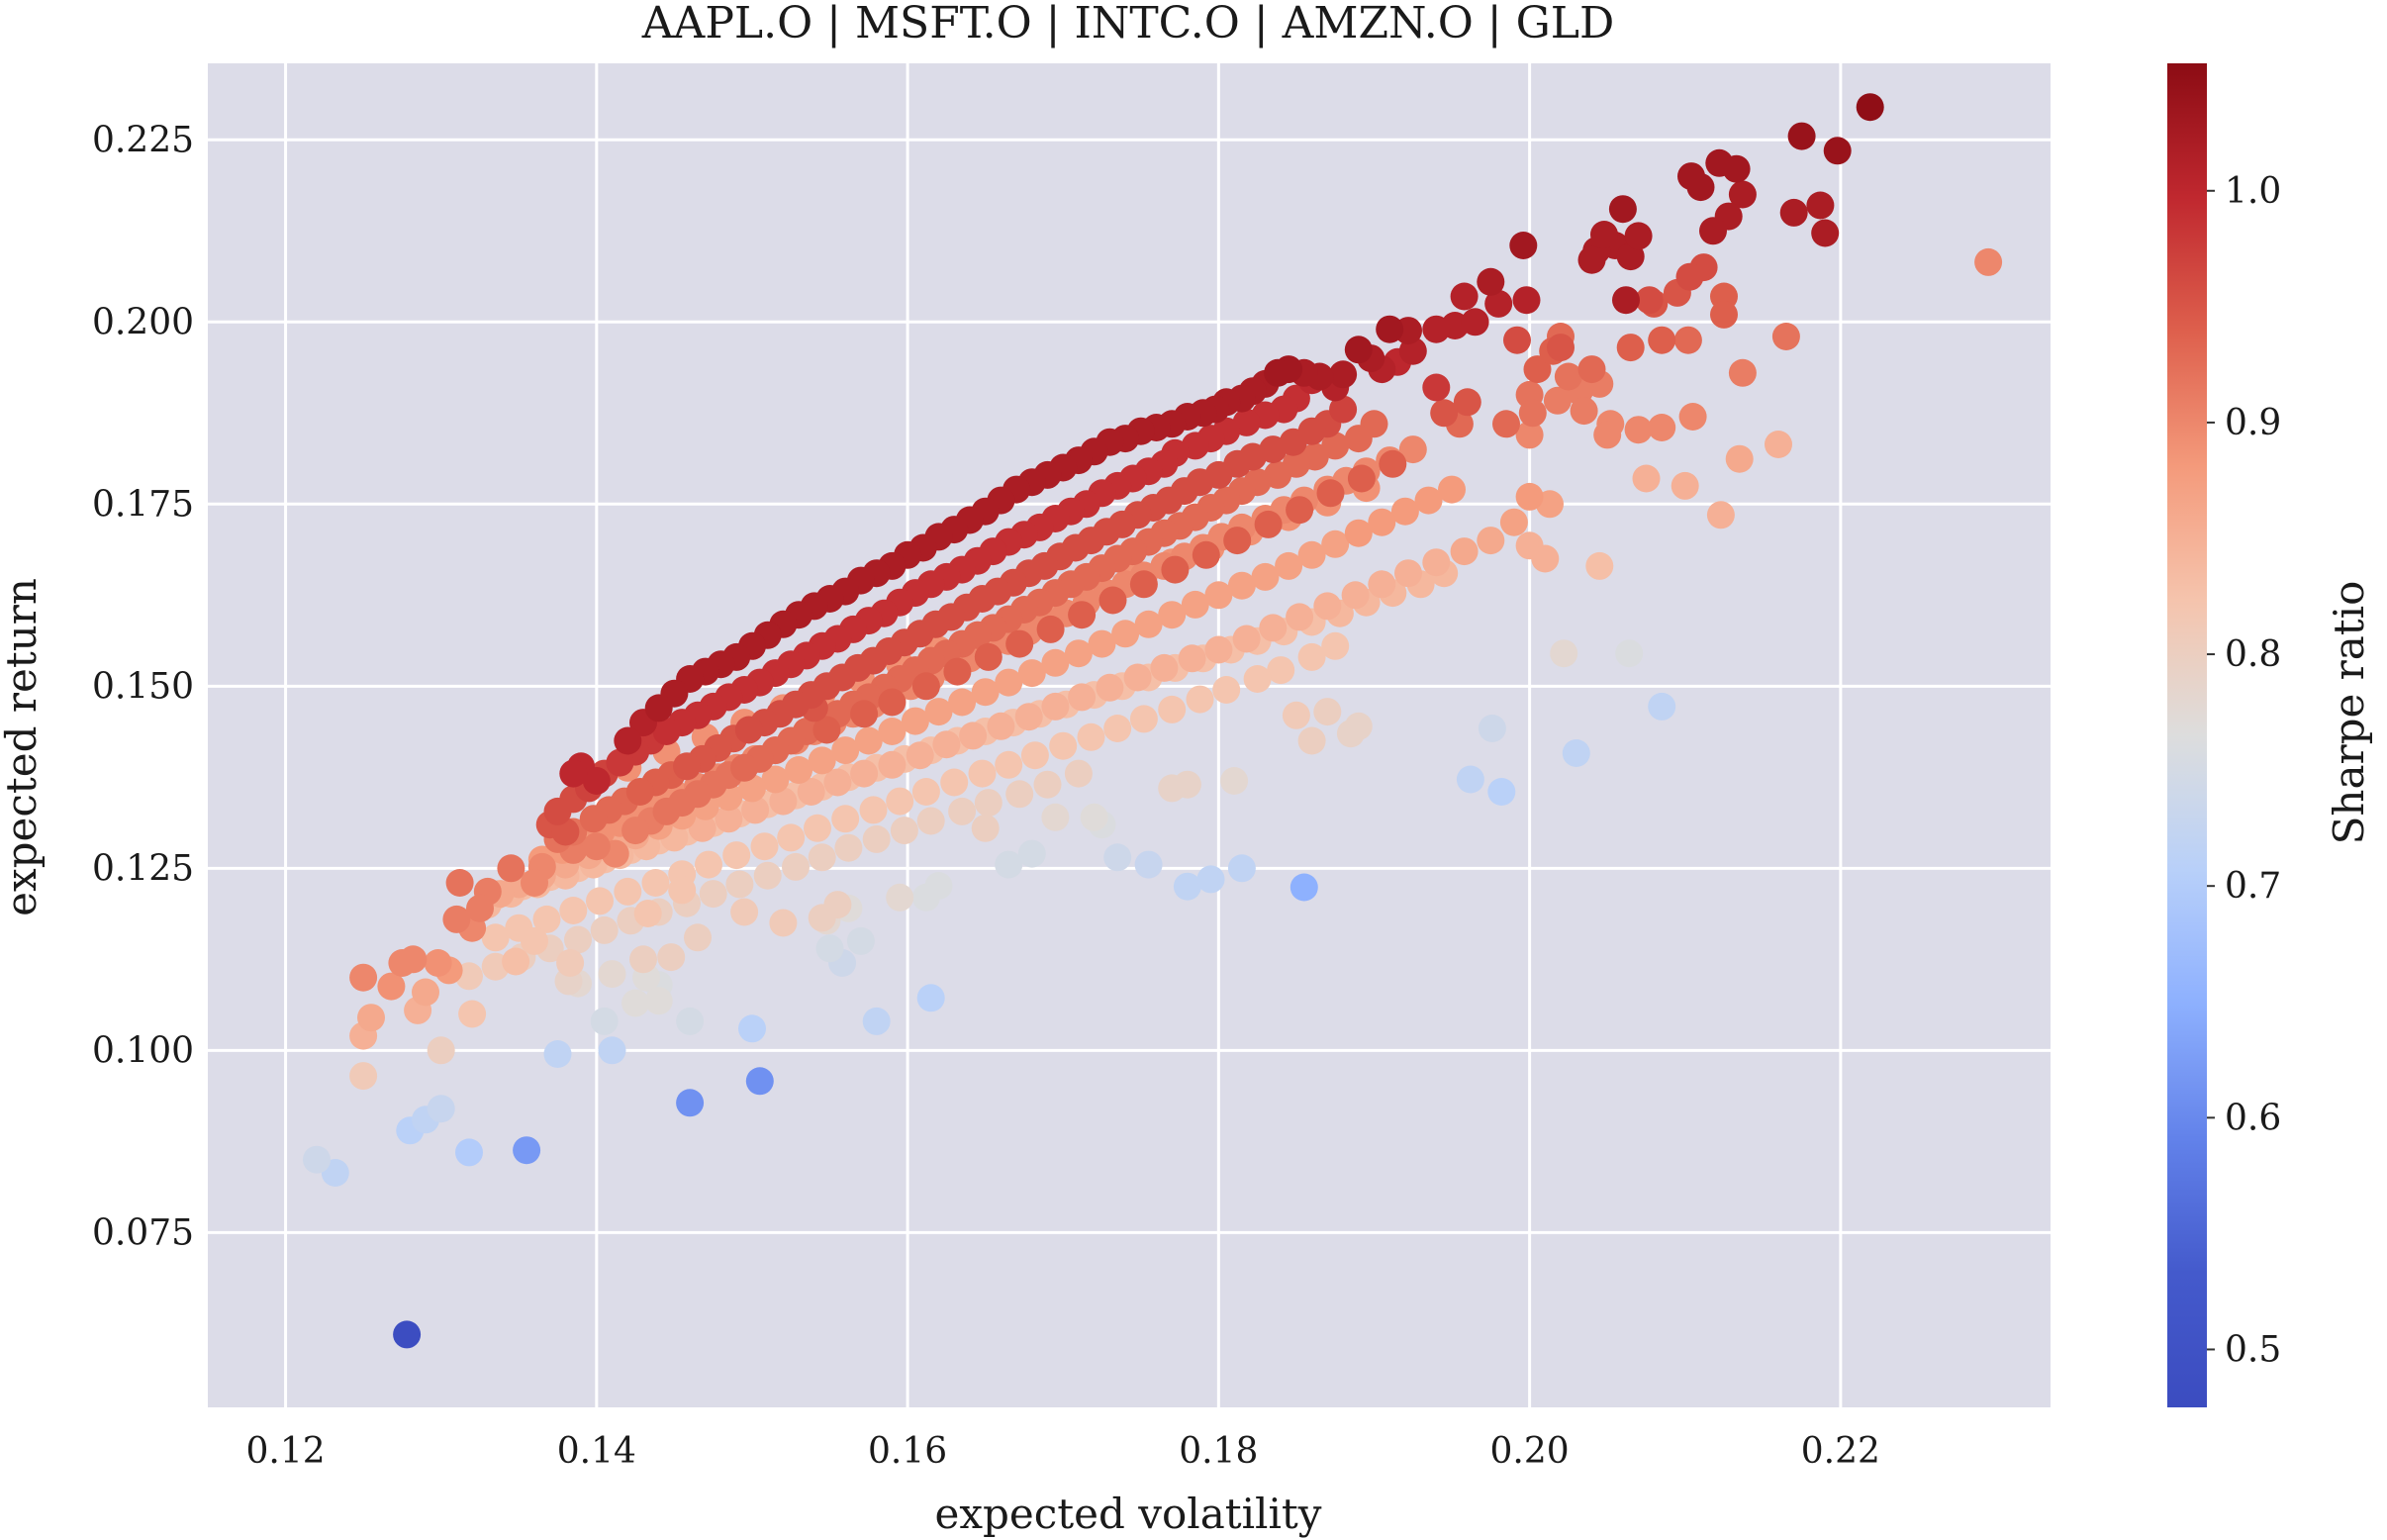 The height and width of the screenshot is (1540, 2387). I want to click on colorbar: 0.5 0.6 0.7 0.8 0.9 1.0, so click(2224, 735).